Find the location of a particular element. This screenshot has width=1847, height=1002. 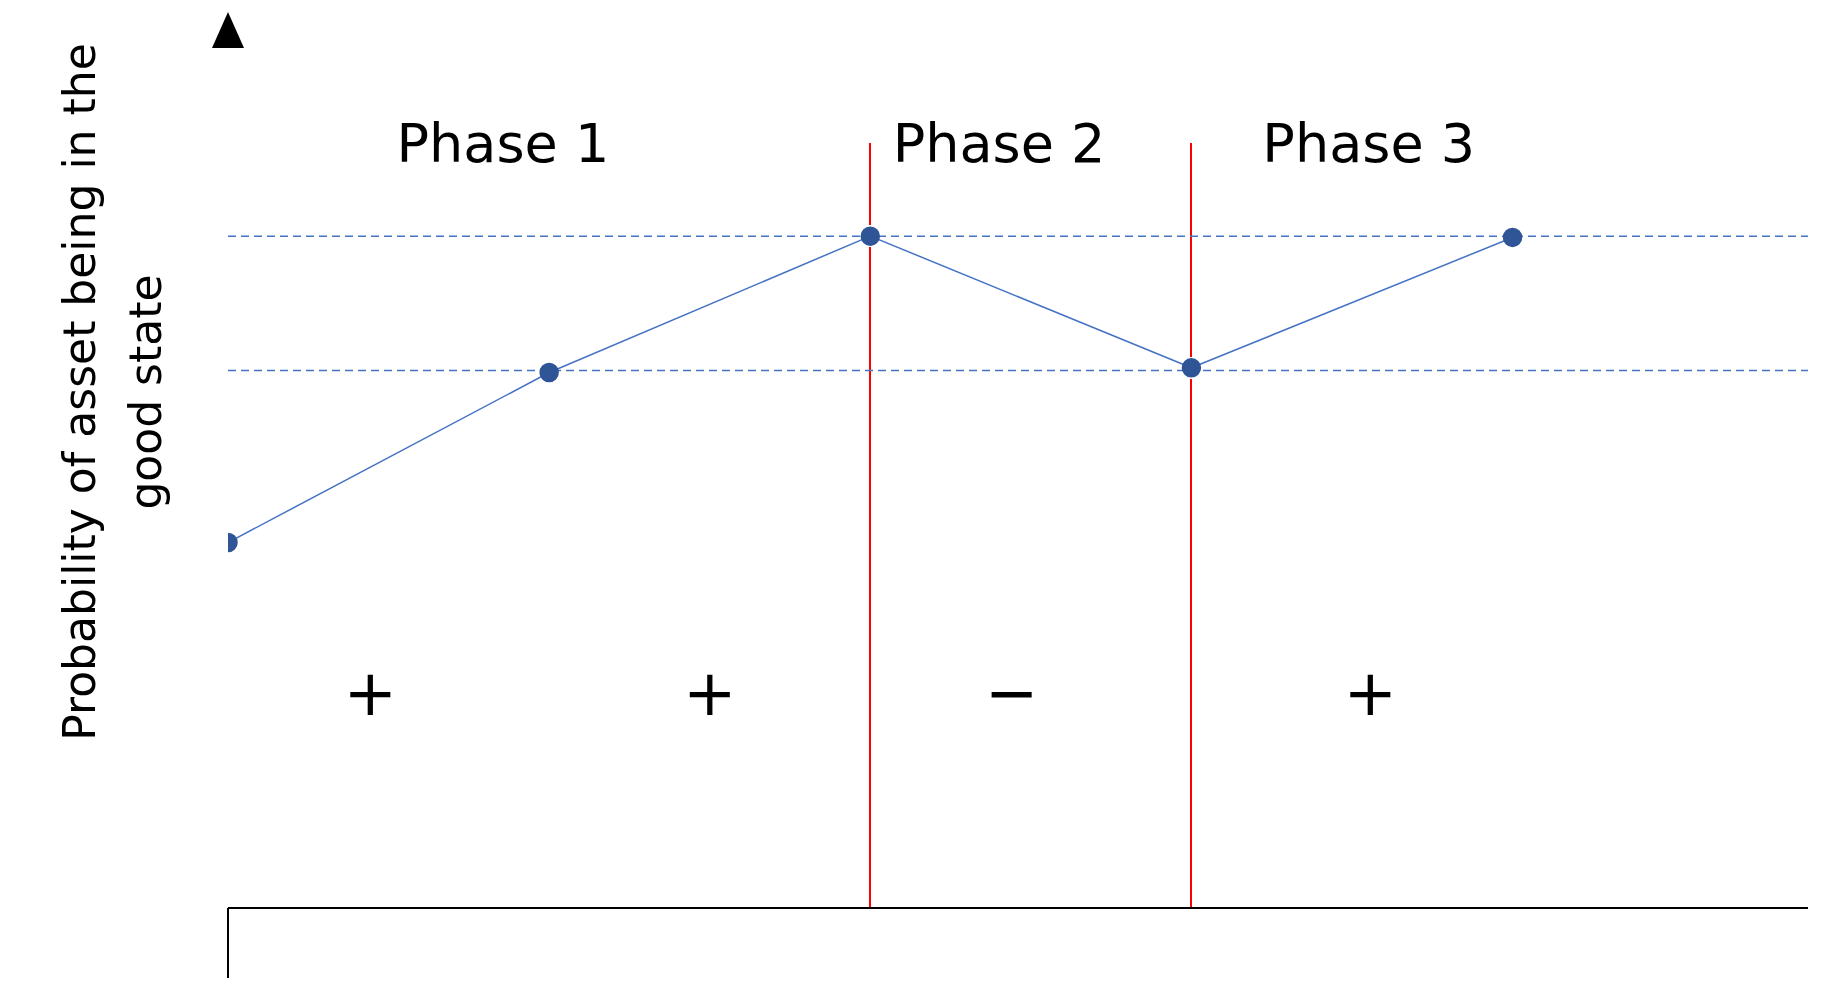

y-axis-title: Probability of asset being in the good state is located at coordinates (112, 392).